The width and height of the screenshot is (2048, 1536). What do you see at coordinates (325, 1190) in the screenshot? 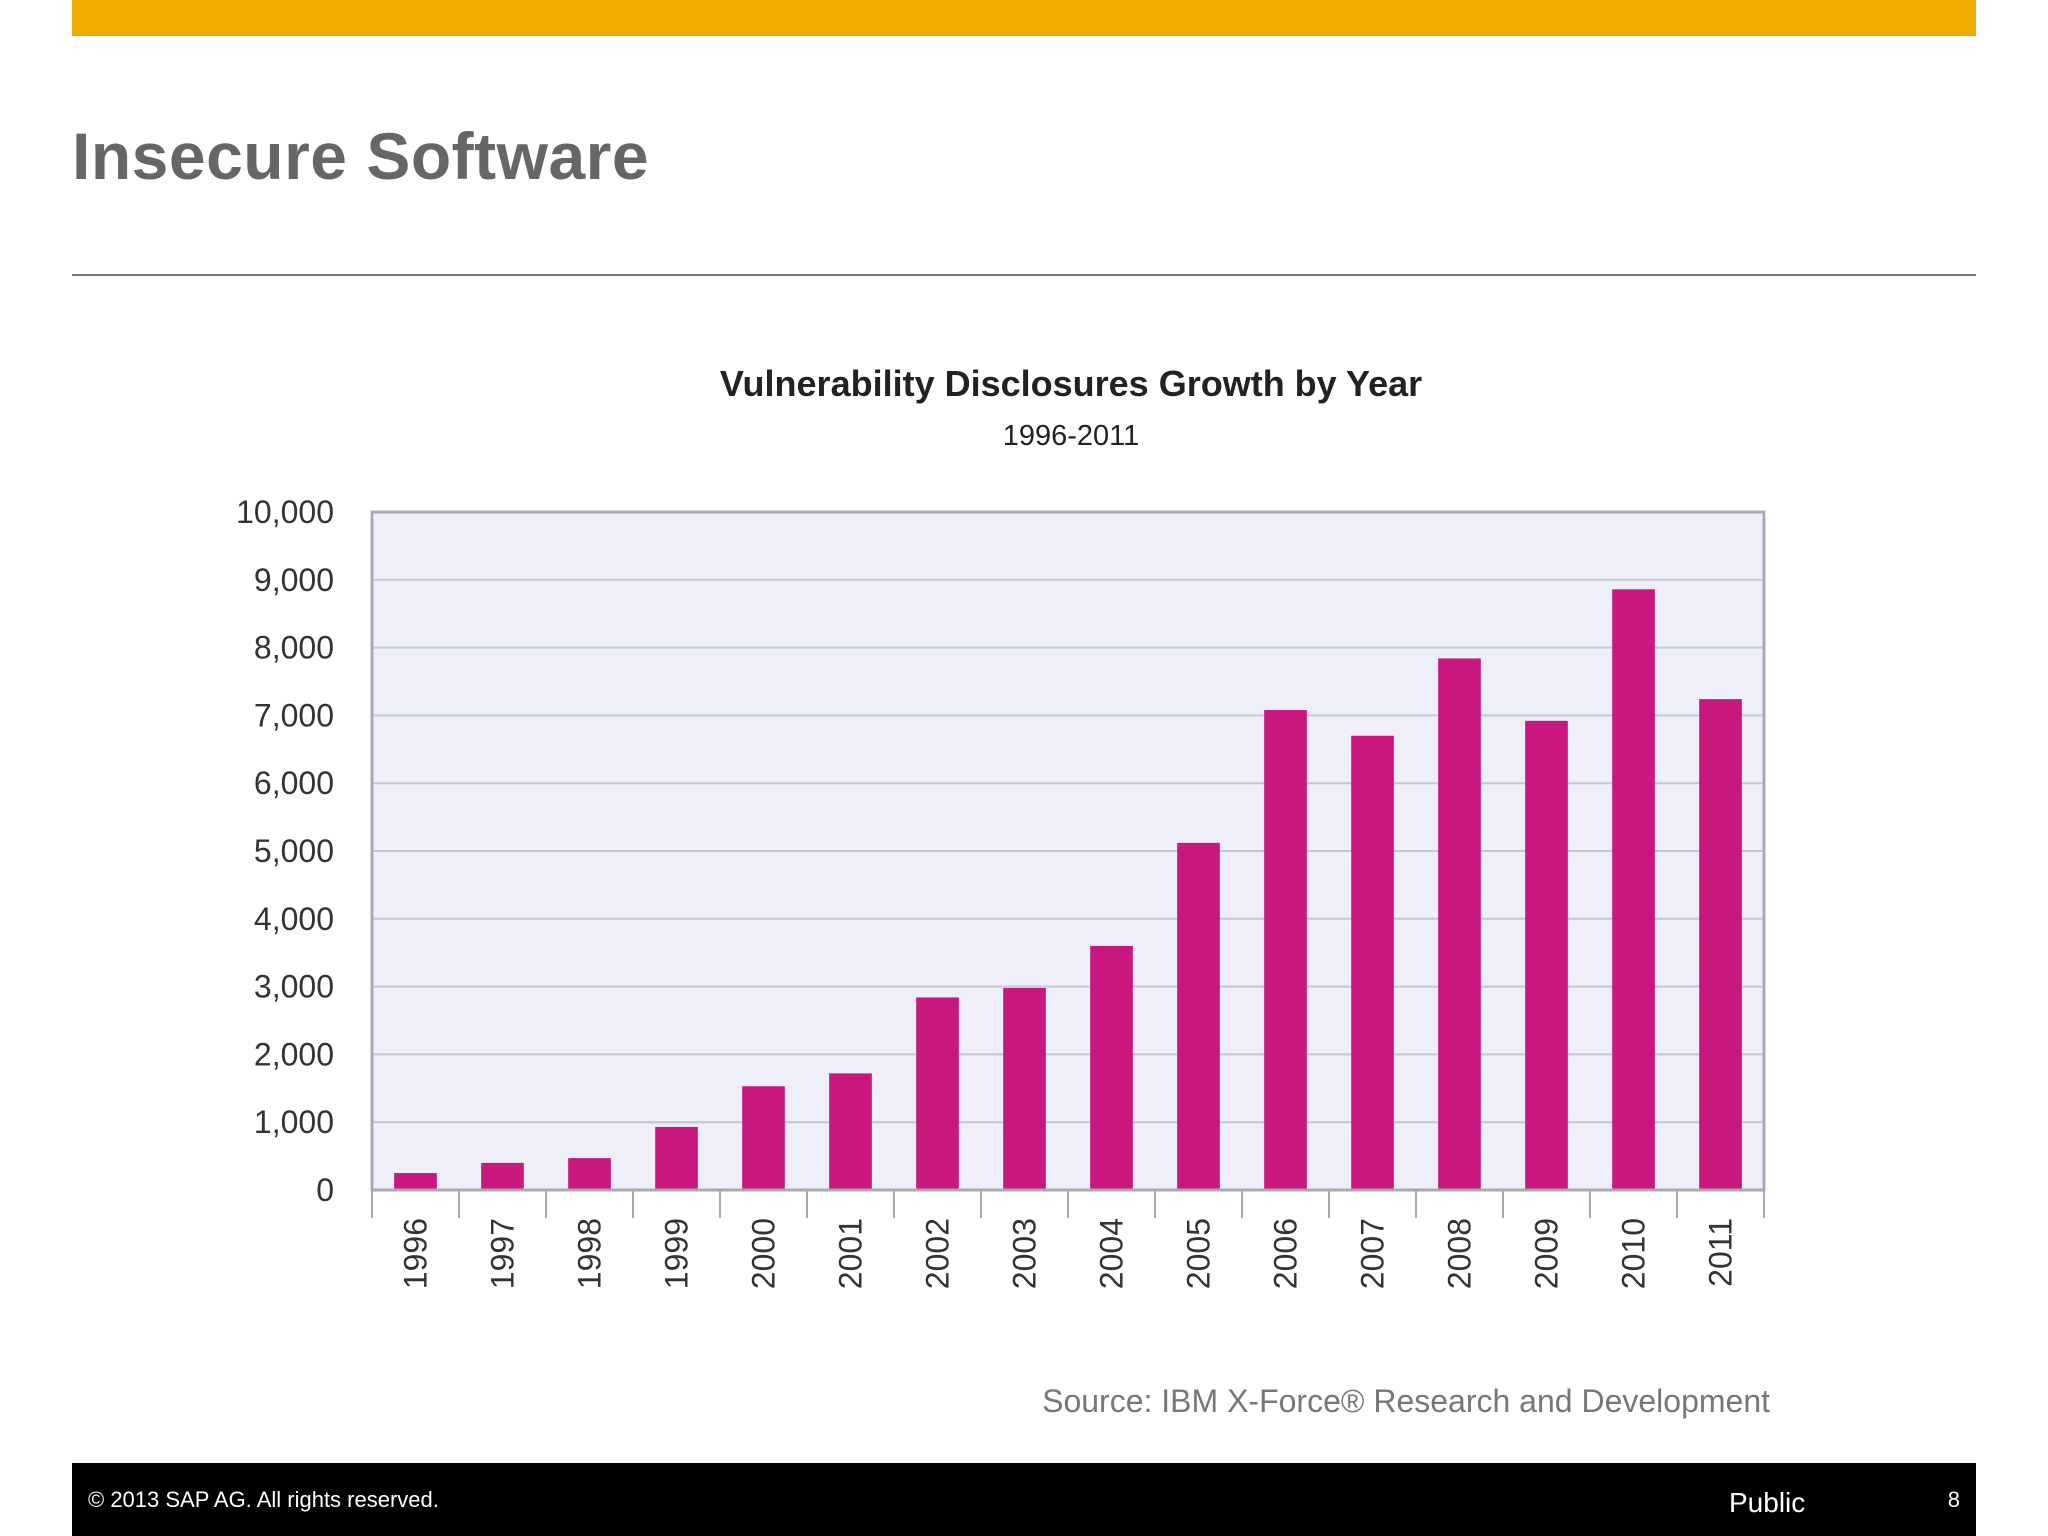
I see `y-tick-label: 0` at bounding box center [325, 1190].